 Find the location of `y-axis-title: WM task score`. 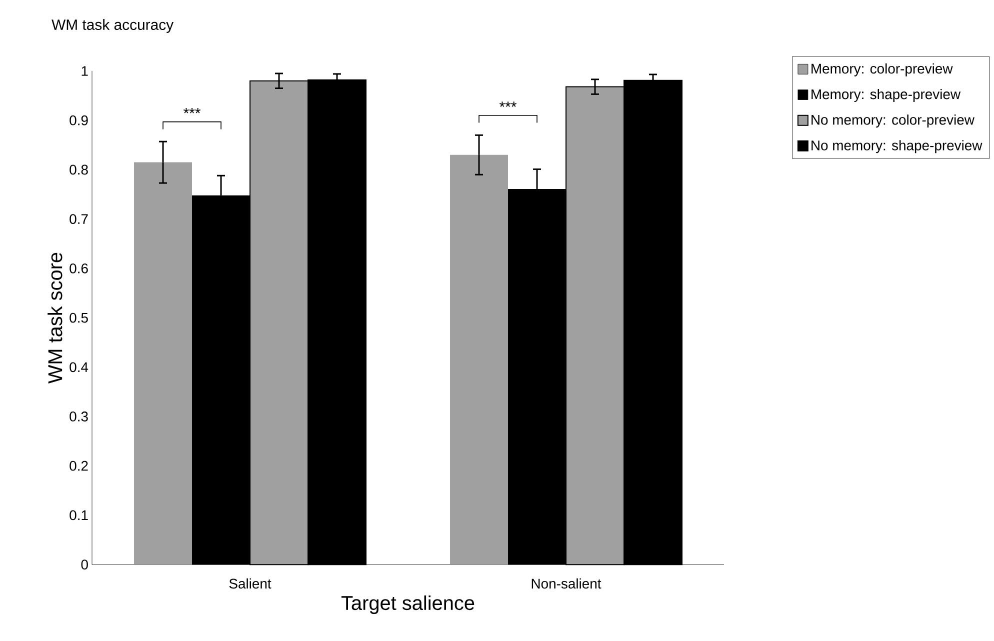

y-axis-title: WM task score is located at coordinates (55, 318).